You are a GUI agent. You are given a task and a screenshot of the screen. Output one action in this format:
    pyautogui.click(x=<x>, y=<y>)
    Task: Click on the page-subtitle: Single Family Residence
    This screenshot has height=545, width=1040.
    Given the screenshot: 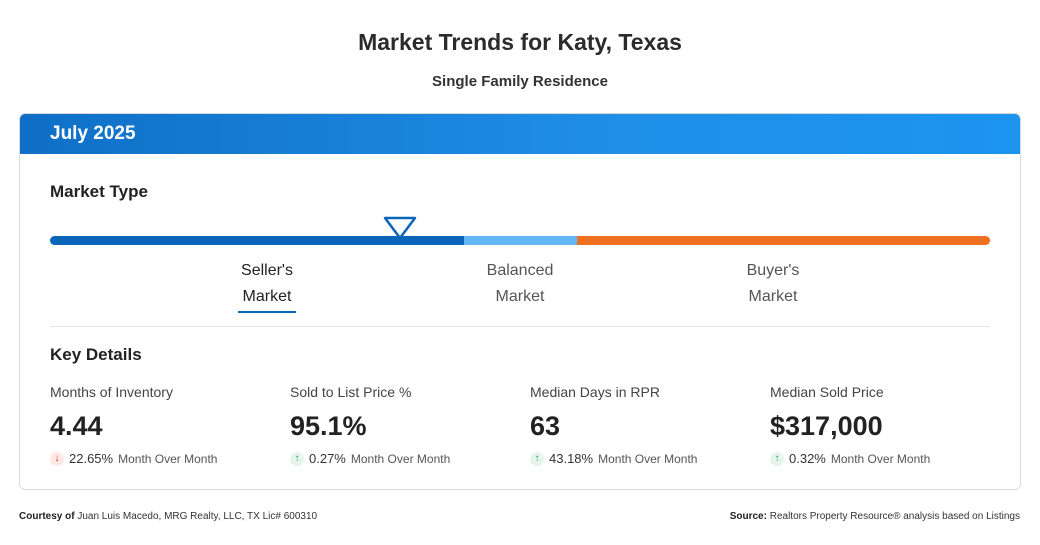 What is the action you would take?
    pyautogui.click(x=520, y=81)
    